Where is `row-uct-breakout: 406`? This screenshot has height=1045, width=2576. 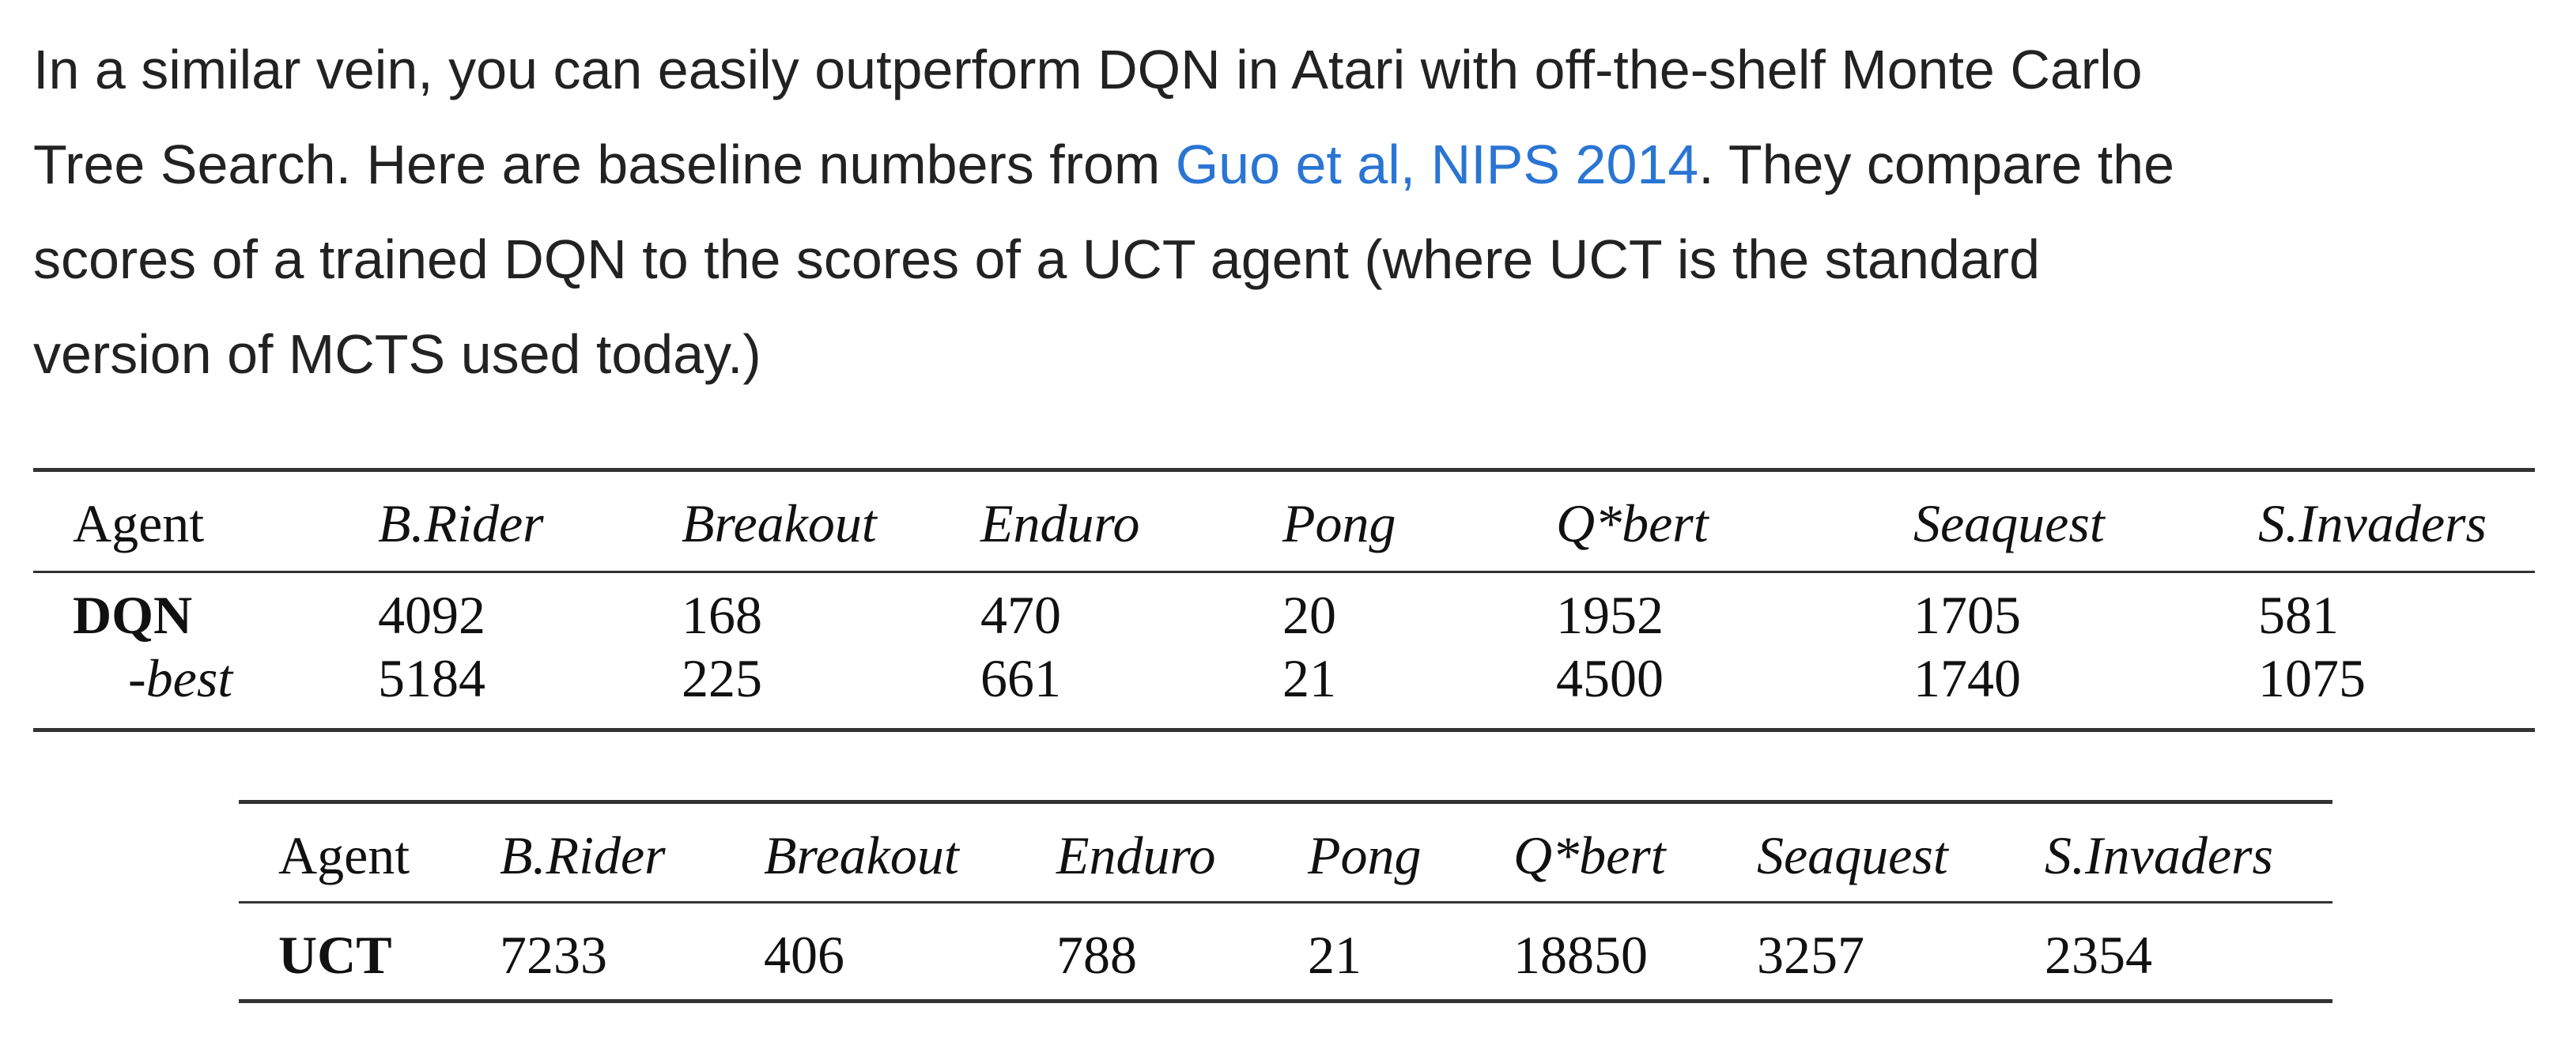
row-uct-breakout: 406 is located at coordinates (804, 955).